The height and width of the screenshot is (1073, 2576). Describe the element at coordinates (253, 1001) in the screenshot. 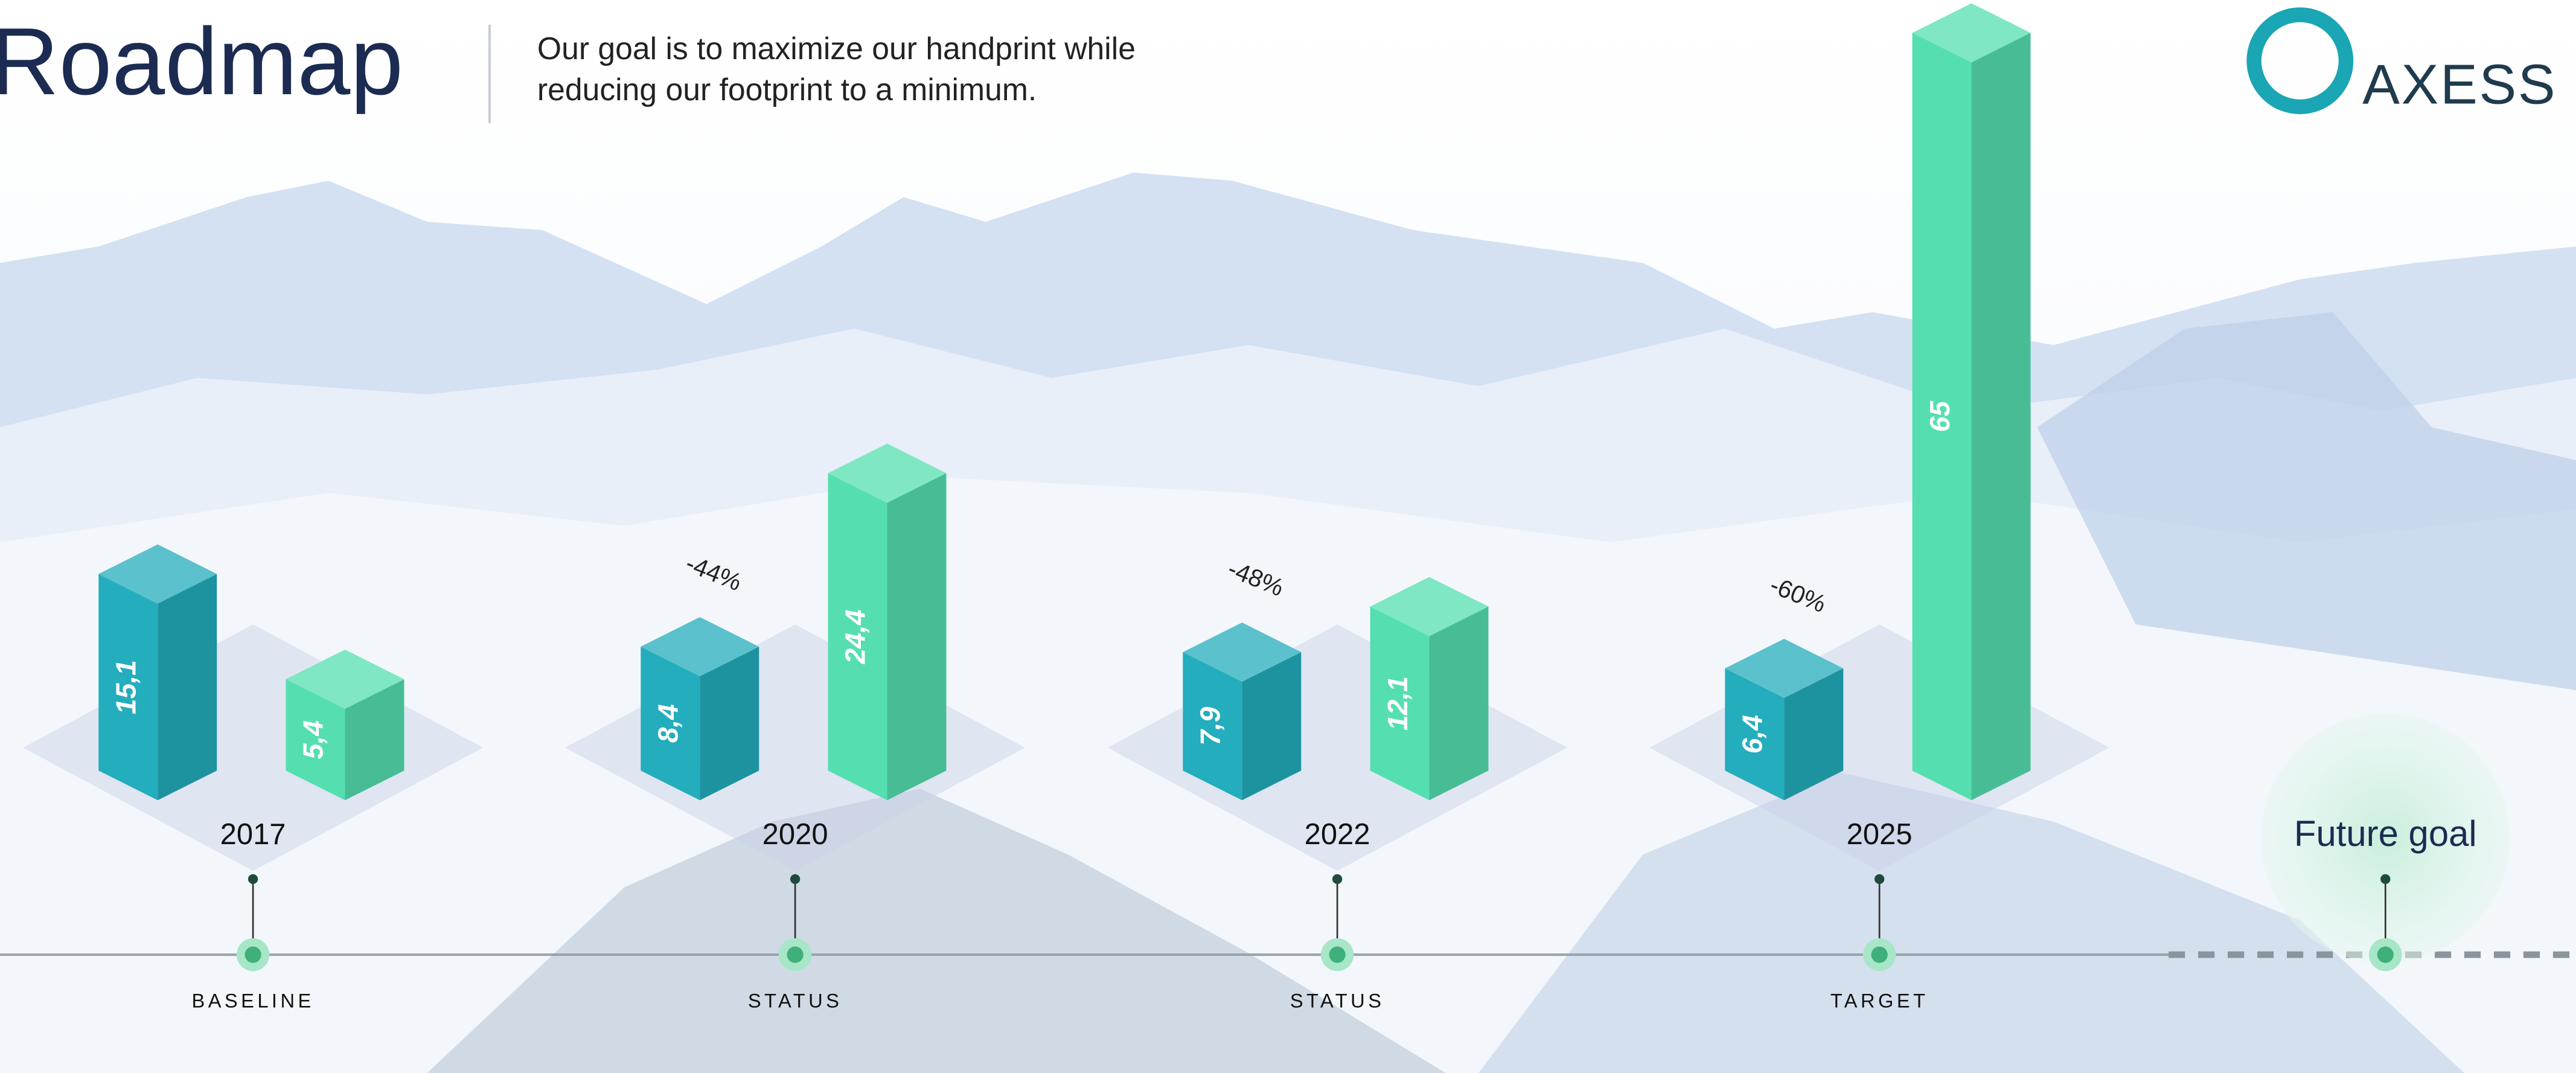

I see `stage-label: BASELINE` at that location.